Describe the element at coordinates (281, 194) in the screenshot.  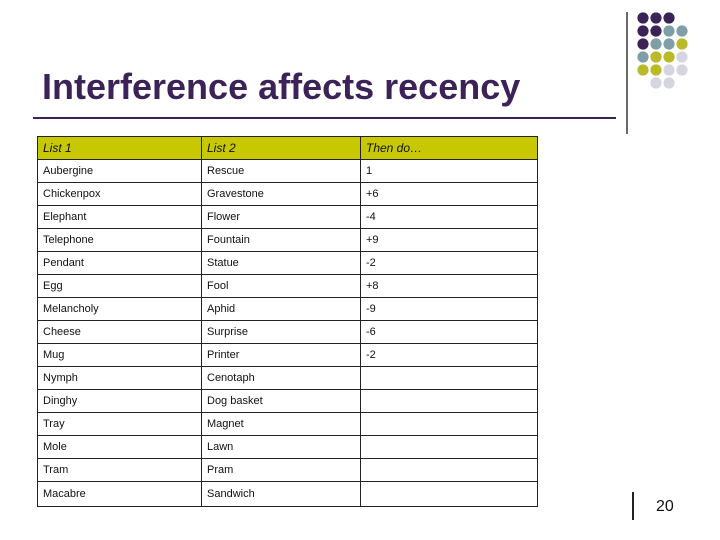
I see `cell-list-2: Gravestone` at that location.